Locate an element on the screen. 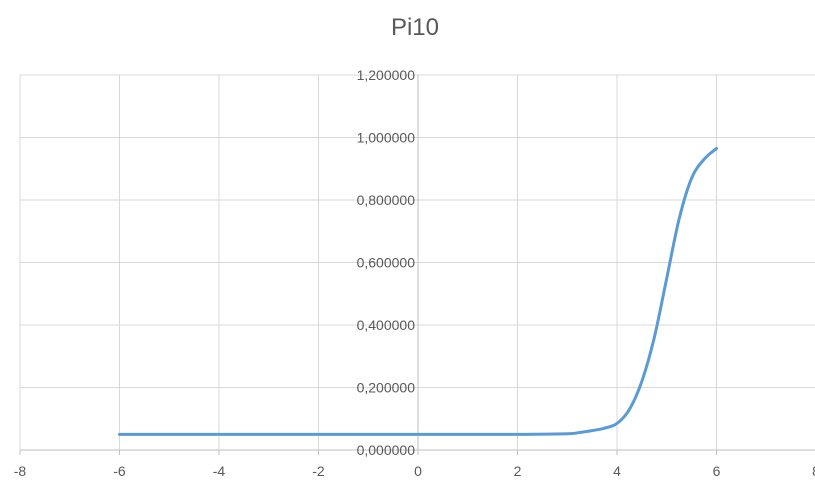 The width and height of the screenshot is (815, 483). x-tick-label: -2 is located at coordinates (318, 471).